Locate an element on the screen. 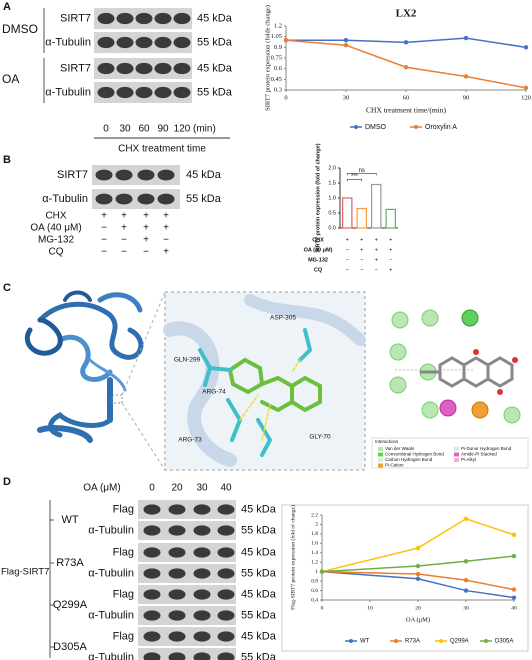 The image size is (532, 660). legend-label: Q299A is located at coordinates (459, 642).